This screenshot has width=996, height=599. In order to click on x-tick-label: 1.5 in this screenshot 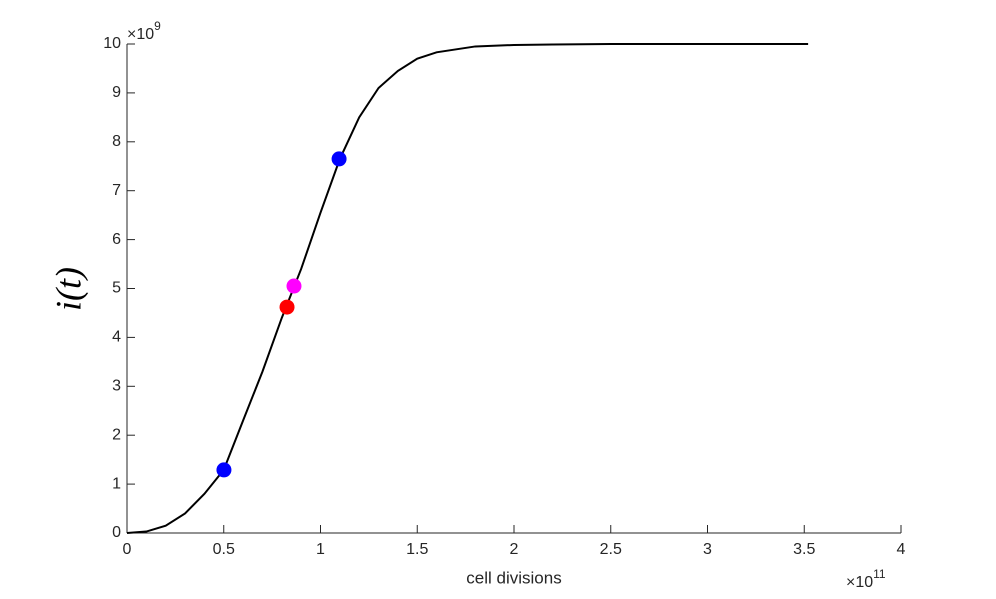, I will do `click(417, 549)`.